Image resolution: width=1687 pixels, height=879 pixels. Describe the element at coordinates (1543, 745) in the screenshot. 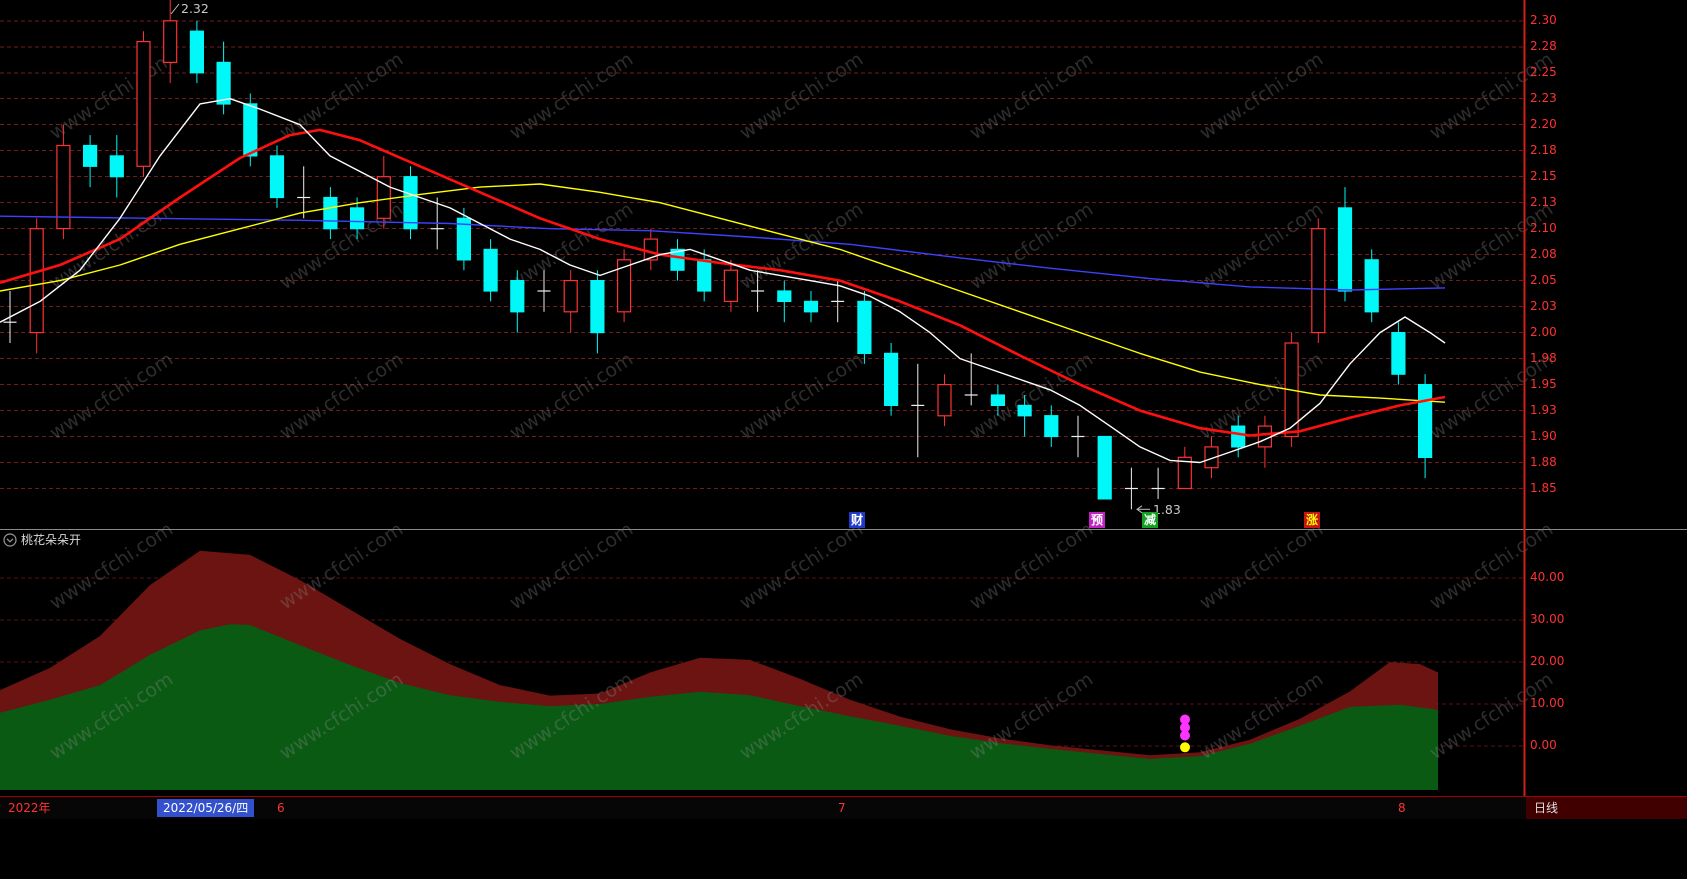

I see `indicator-axis-label: 0.00` at that location.